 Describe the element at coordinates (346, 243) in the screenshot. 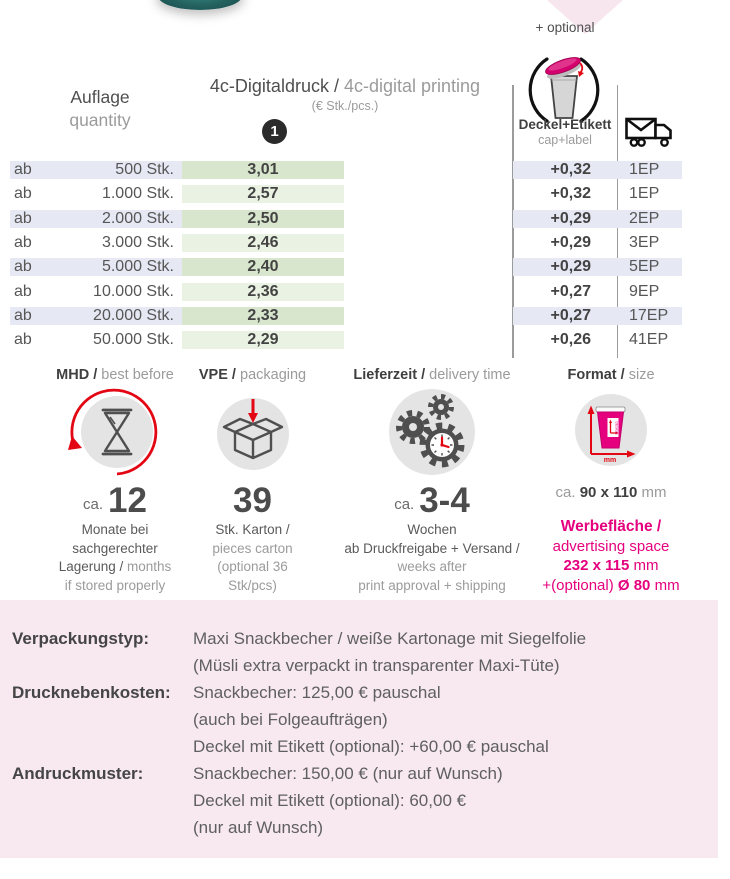

I see `table-row: ab 3.000 Stk. 2,46 +0,29 3EP` at that location.